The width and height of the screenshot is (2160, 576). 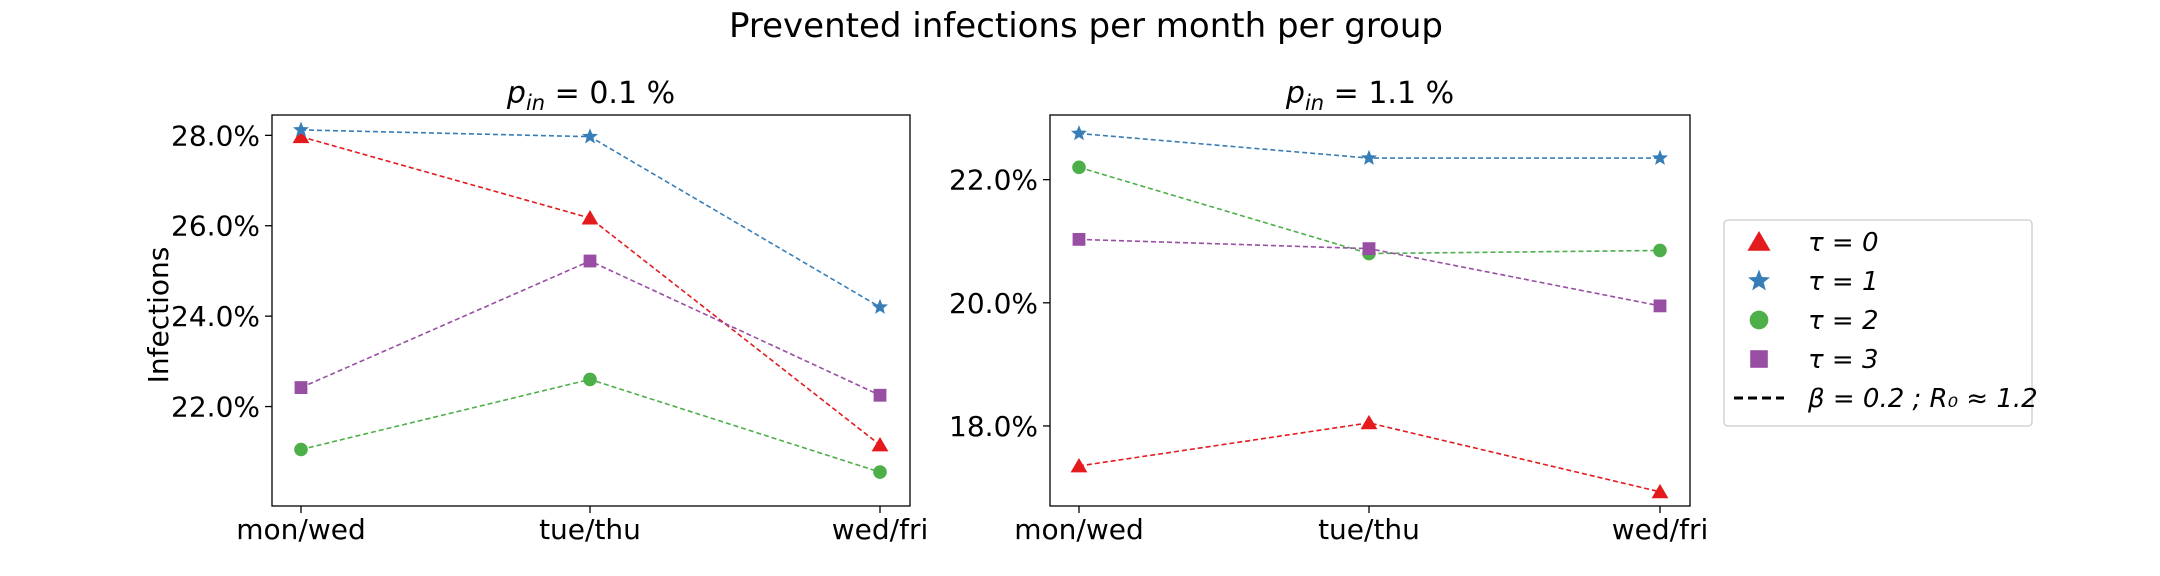 What do you see at coordinates (215, 226) in the screenshot?
I see `y-tick-label: 26.0%` at bounding box center [215, 226].